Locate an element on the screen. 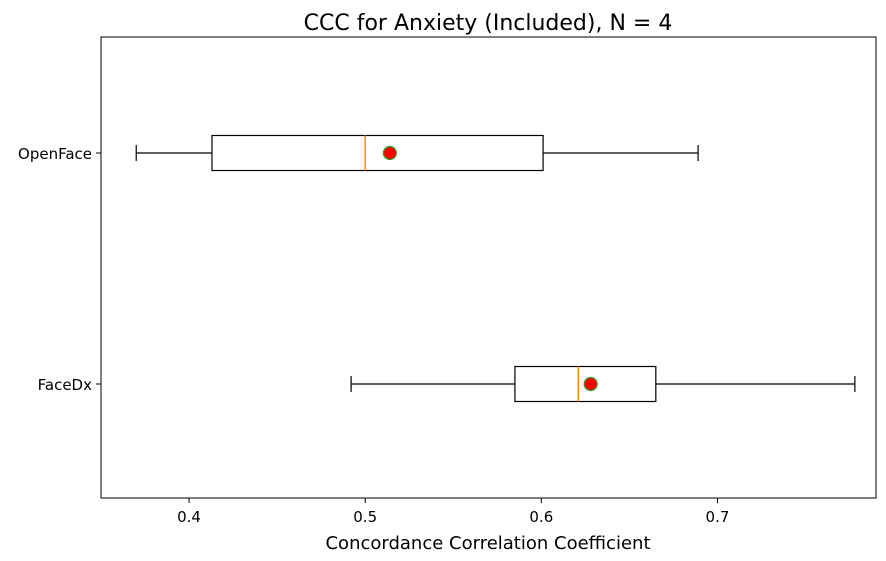 The image size is (886, 561). x-axis-label: Concordance Correlation Coefficient is located at coordinates (487, 543).